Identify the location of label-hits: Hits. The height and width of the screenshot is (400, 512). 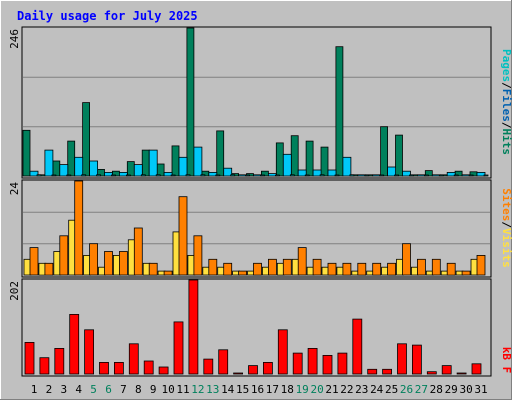
(506, 142).